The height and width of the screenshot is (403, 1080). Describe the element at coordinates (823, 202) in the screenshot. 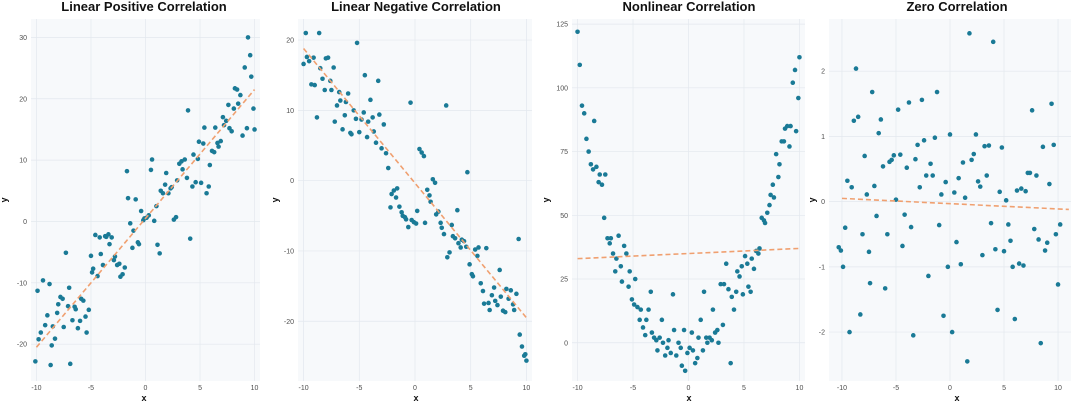

I see `y-tick-label: 0` at that location.